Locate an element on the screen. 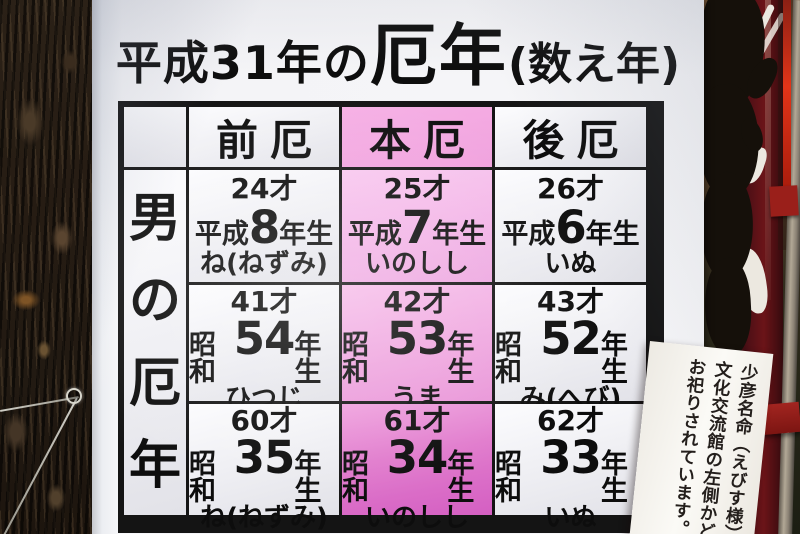  wire-anchor-loop is located at coordinates (74, 396).